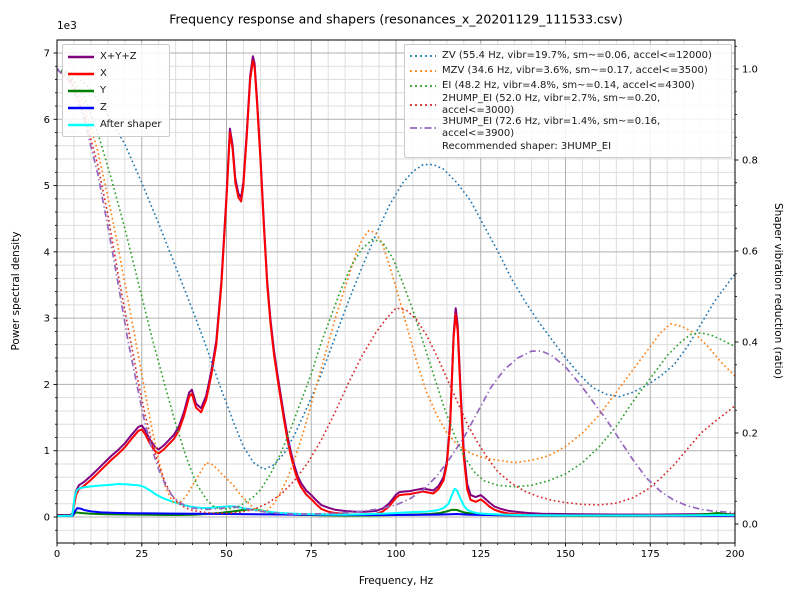 The width and height of the screenshot is (800, 600). I want to click on legend-item-x: X, so click(115, 73).